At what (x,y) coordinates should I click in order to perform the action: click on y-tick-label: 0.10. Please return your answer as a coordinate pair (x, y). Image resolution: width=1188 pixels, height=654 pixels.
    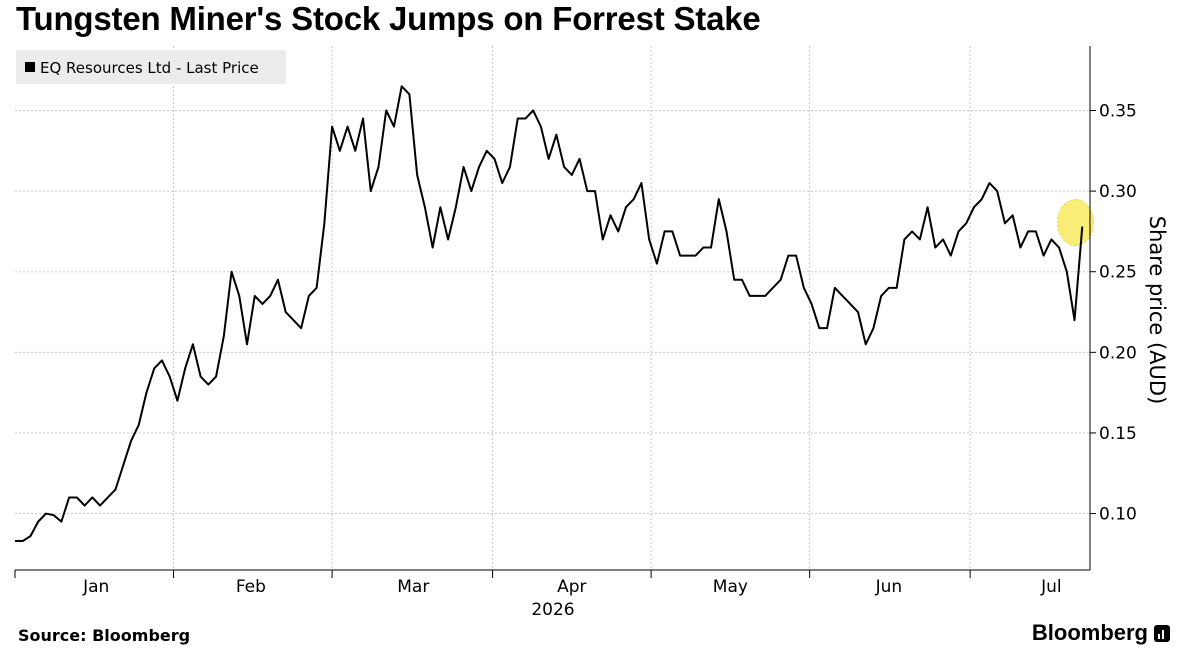
    Looking at the image, I should click on (1118, 515).